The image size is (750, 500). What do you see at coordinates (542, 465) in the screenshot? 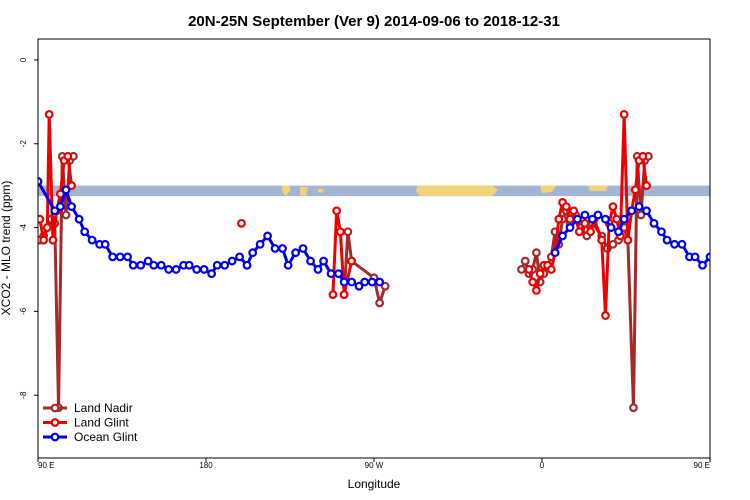
I see `x-tick-label: 0` at bounding box center [542, 465].